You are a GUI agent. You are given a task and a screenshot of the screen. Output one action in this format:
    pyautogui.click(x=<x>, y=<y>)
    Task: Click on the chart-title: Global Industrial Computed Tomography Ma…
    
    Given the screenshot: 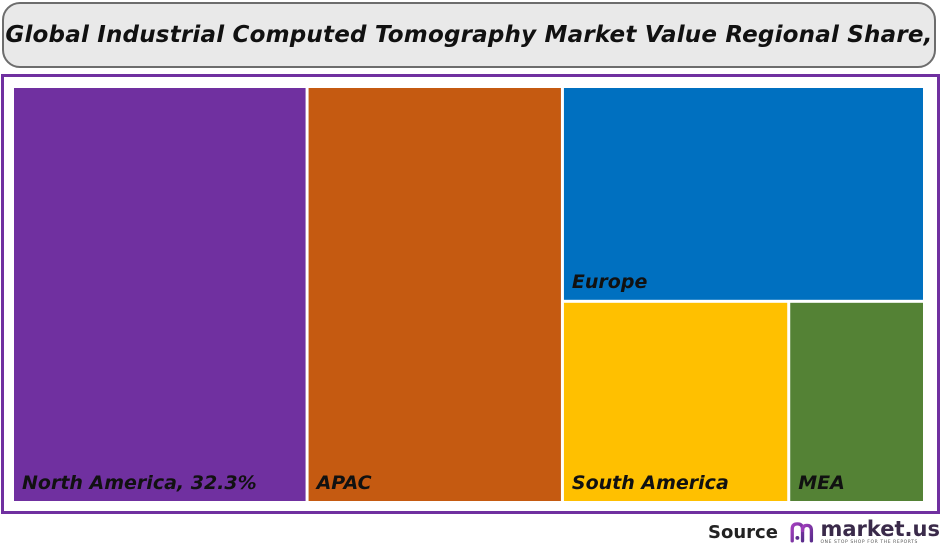 What is the action you would take?
    pyautogui.click(x=469, y=35)
    